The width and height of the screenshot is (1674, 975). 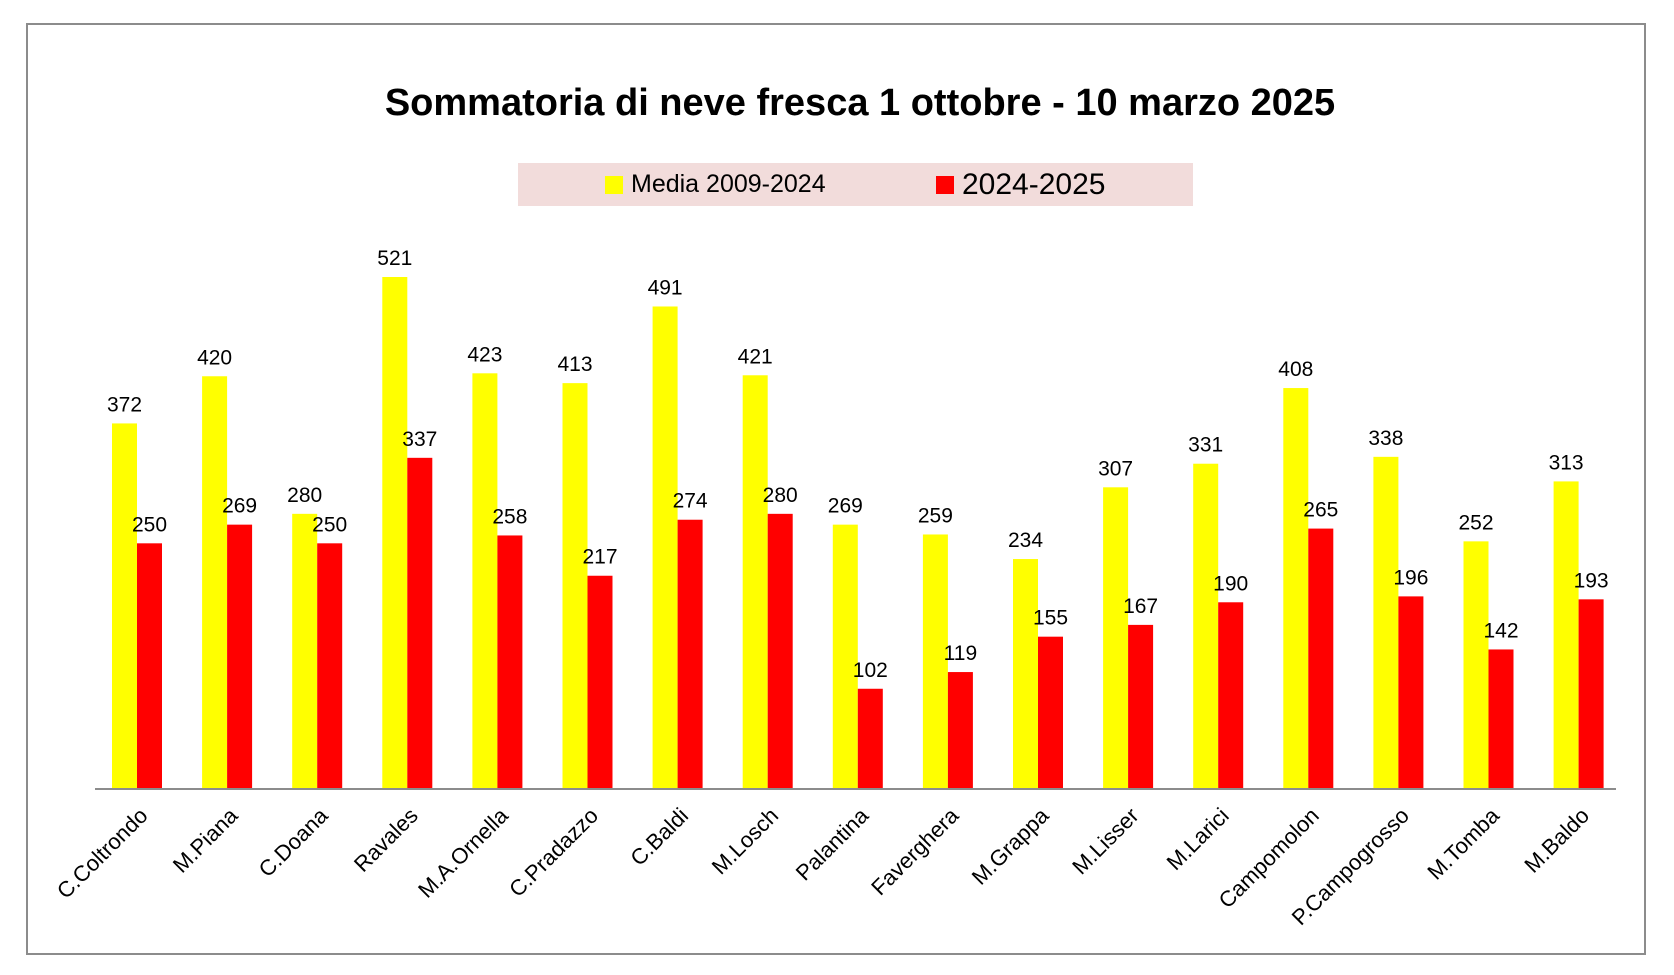 I want to click on x-tick-label-12: M.Larici, so click(x=1198, y=839).